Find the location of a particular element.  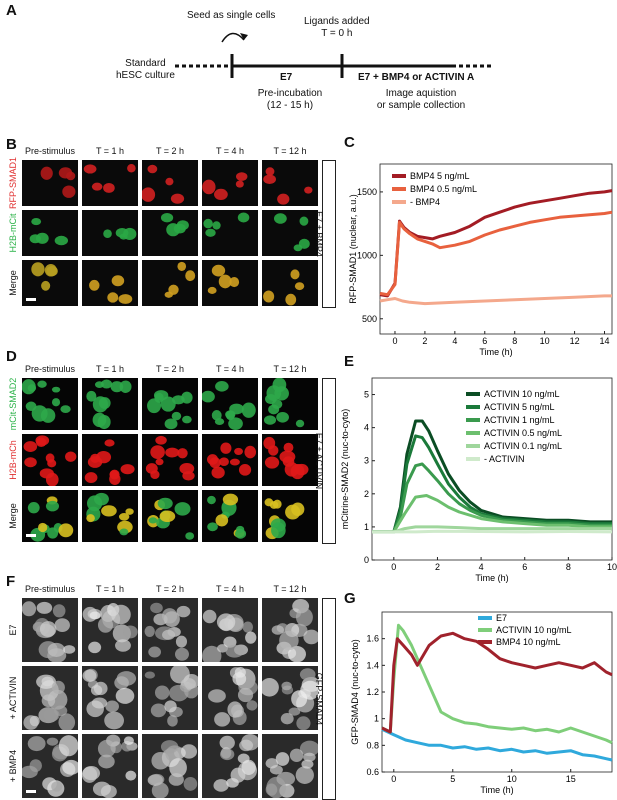

y-tick-label: 0.8 is located at coordinates (372, 745).